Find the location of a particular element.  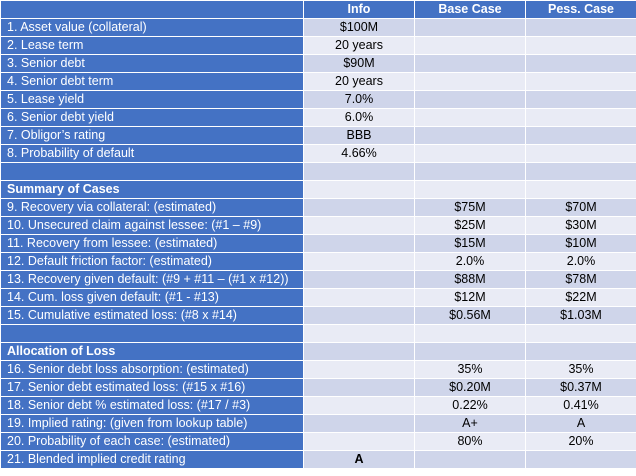

table-row: 2. Lease term 20 years is located at coordinates (318, 45).